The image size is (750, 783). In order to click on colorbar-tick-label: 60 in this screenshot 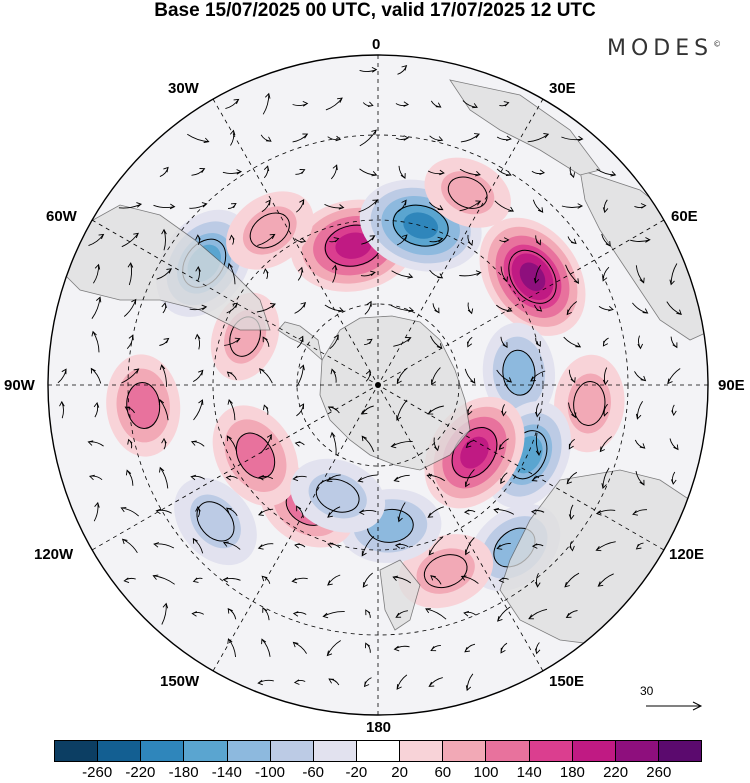, I will do `click(443, 772)`.